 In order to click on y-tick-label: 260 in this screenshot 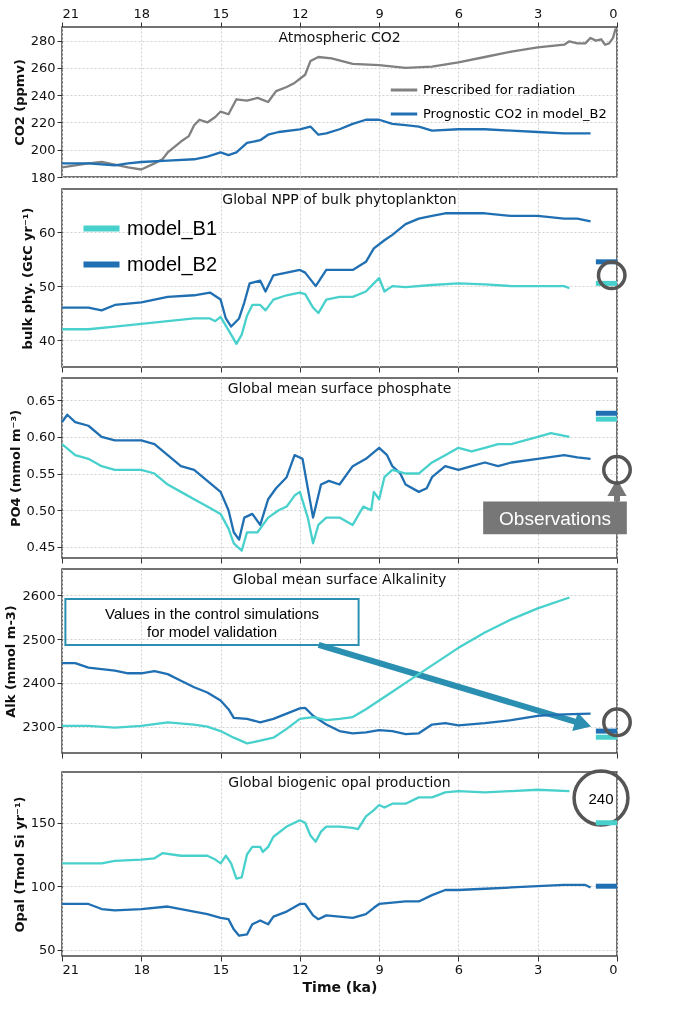, I will do `click(43, 68)`.